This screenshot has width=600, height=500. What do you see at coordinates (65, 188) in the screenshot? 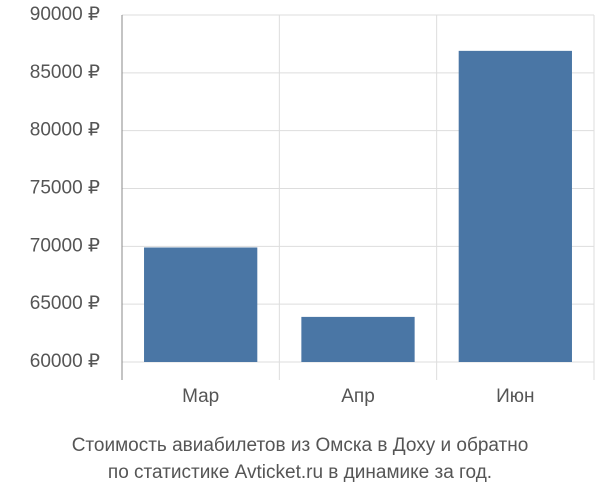
I see `y-tick-label: 75000 ₽` at bounding box center [65, 188].